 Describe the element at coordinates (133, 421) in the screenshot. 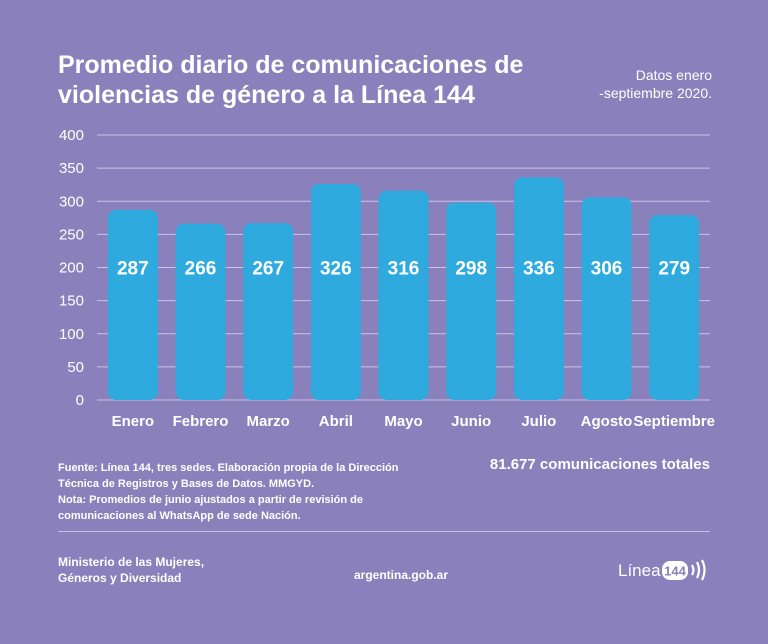

I see `x-tick-label: Enero` at that location.